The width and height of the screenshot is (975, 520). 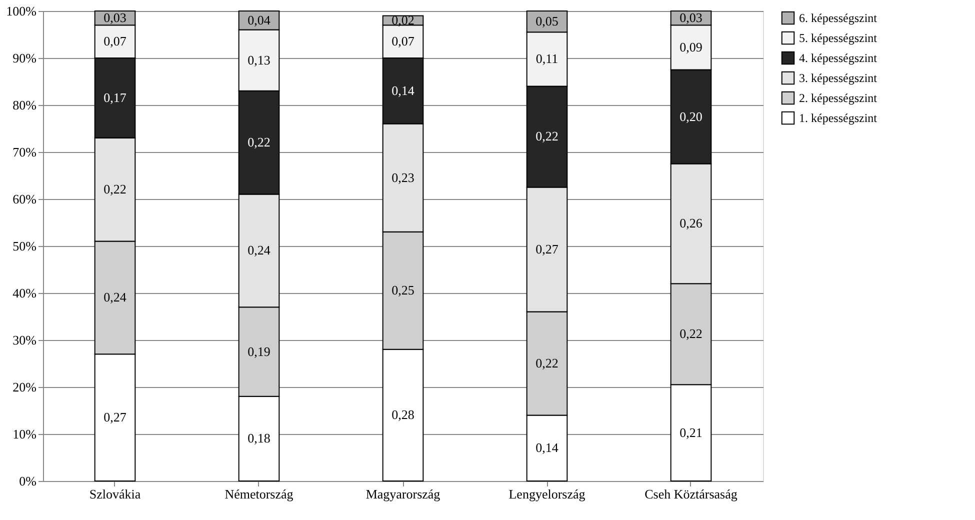 I want to click on x-tick-label: Németország, so click(x=259, y=494).